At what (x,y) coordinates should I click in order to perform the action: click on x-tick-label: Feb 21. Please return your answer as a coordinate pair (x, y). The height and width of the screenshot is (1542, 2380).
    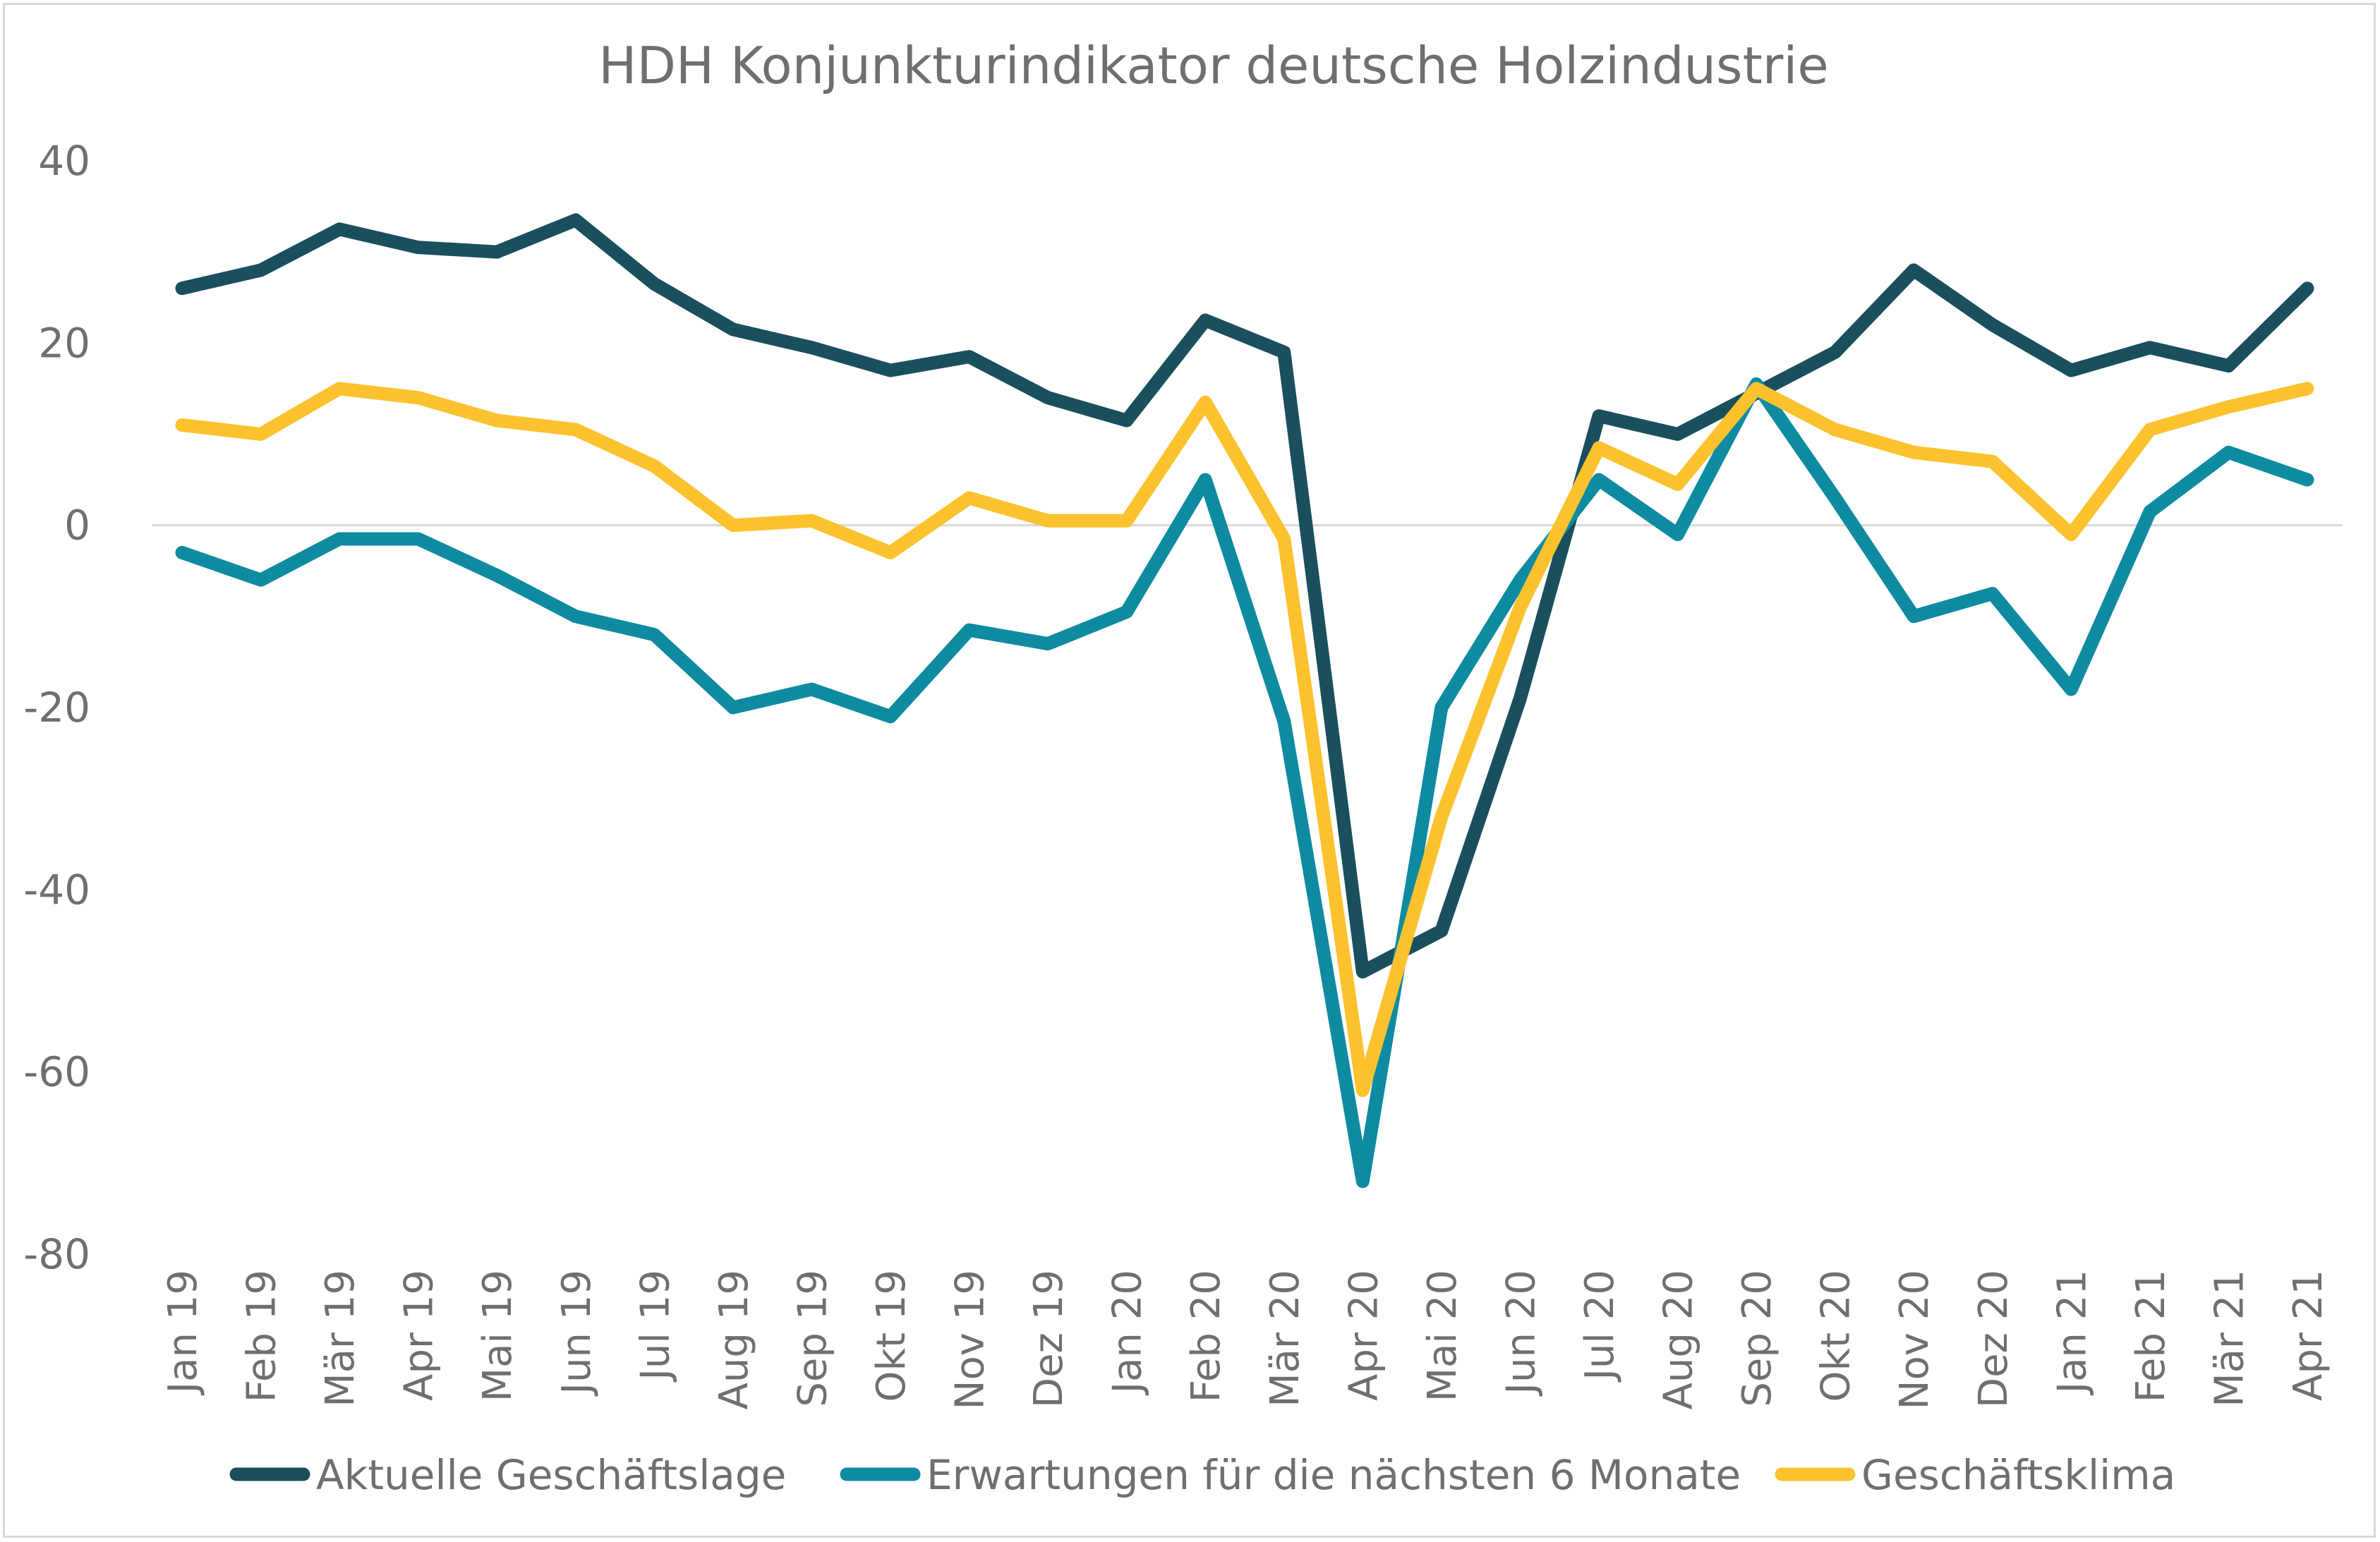
    Looking at the image, I should click on (2151, 1336).